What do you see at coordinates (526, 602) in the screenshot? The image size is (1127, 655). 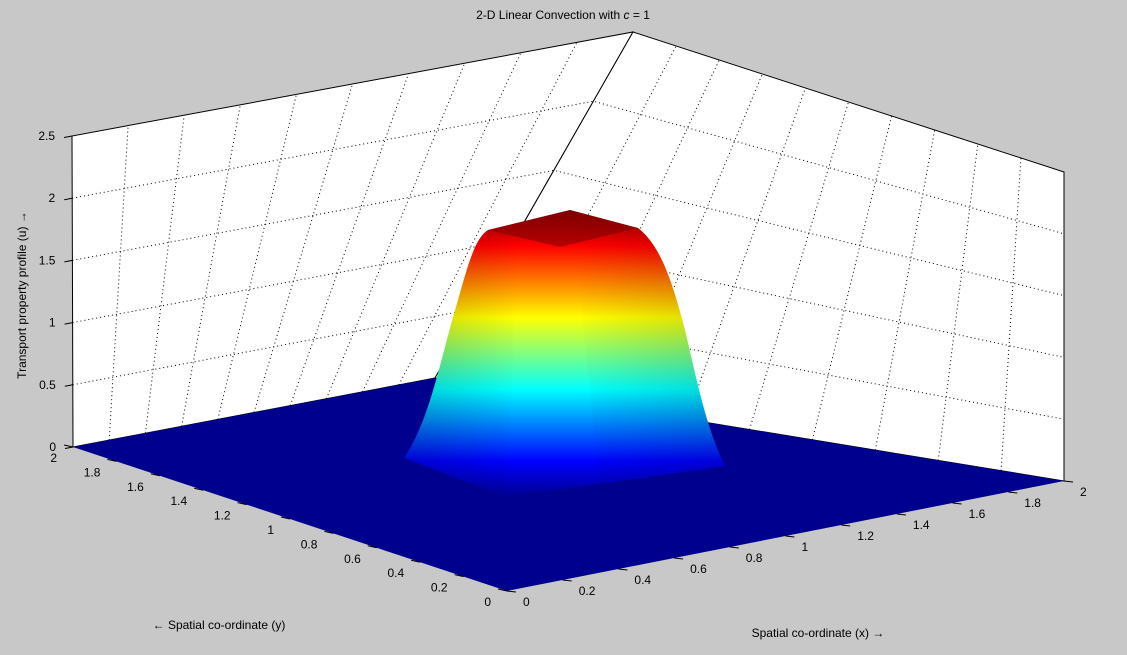 I see `x-tick-label: 0` at bounding box center [526, 602].